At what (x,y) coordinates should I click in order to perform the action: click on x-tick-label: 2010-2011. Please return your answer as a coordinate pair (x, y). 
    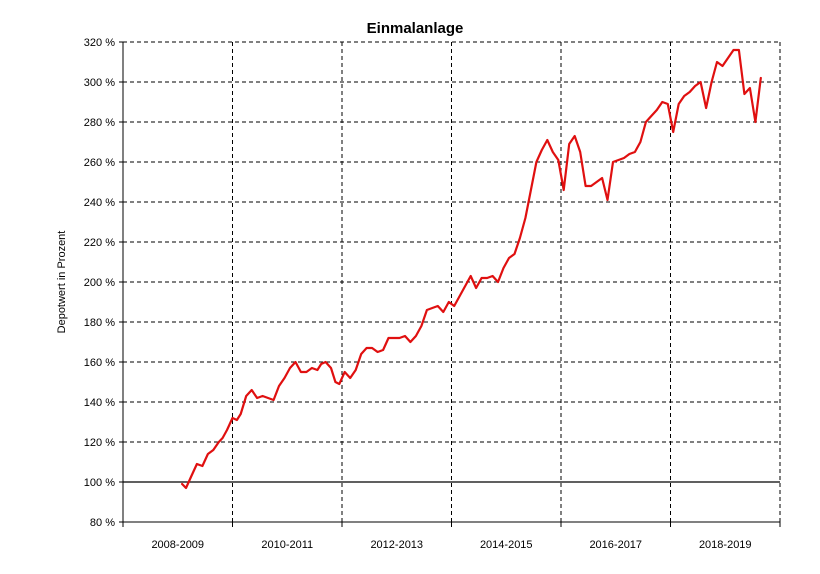
    Looking at the image, I should click on (287, 545).